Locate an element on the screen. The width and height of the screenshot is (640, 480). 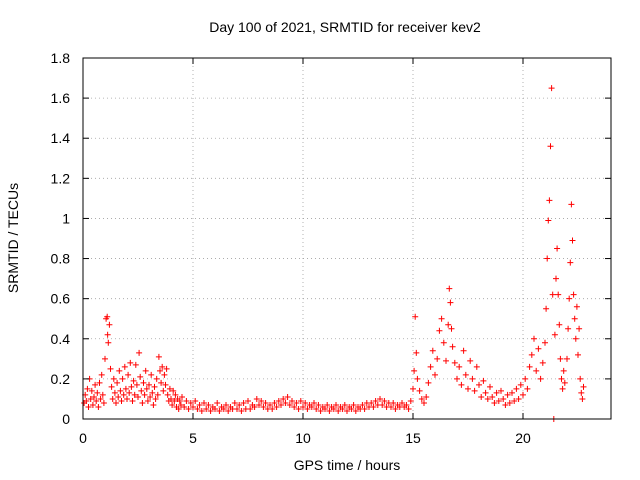
x-tick-label: 15 is located at coordinates (413, 438).